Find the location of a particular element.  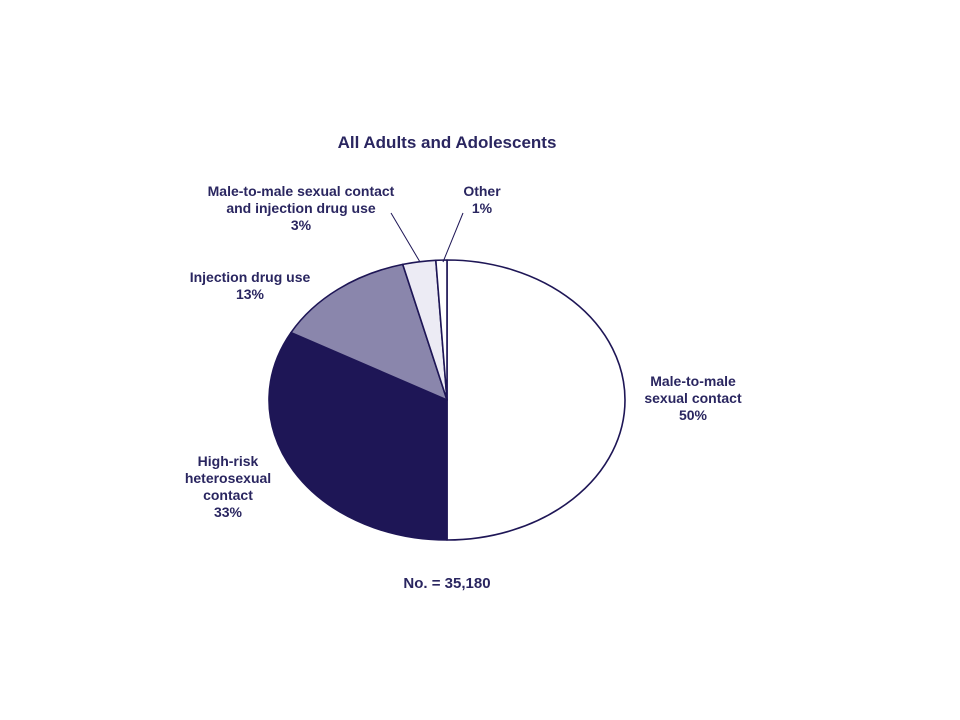

slice-label-heterosexual: High-risk heterosexual contact 33% is located at coordinates (228, 486).